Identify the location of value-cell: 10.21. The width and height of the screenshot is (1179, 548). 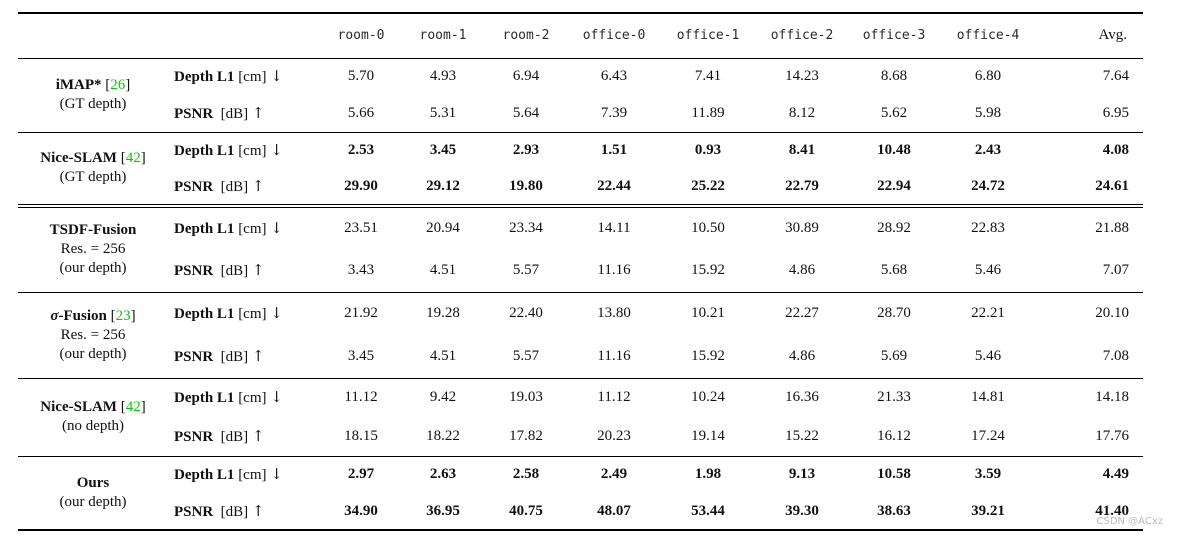
(708, 313).